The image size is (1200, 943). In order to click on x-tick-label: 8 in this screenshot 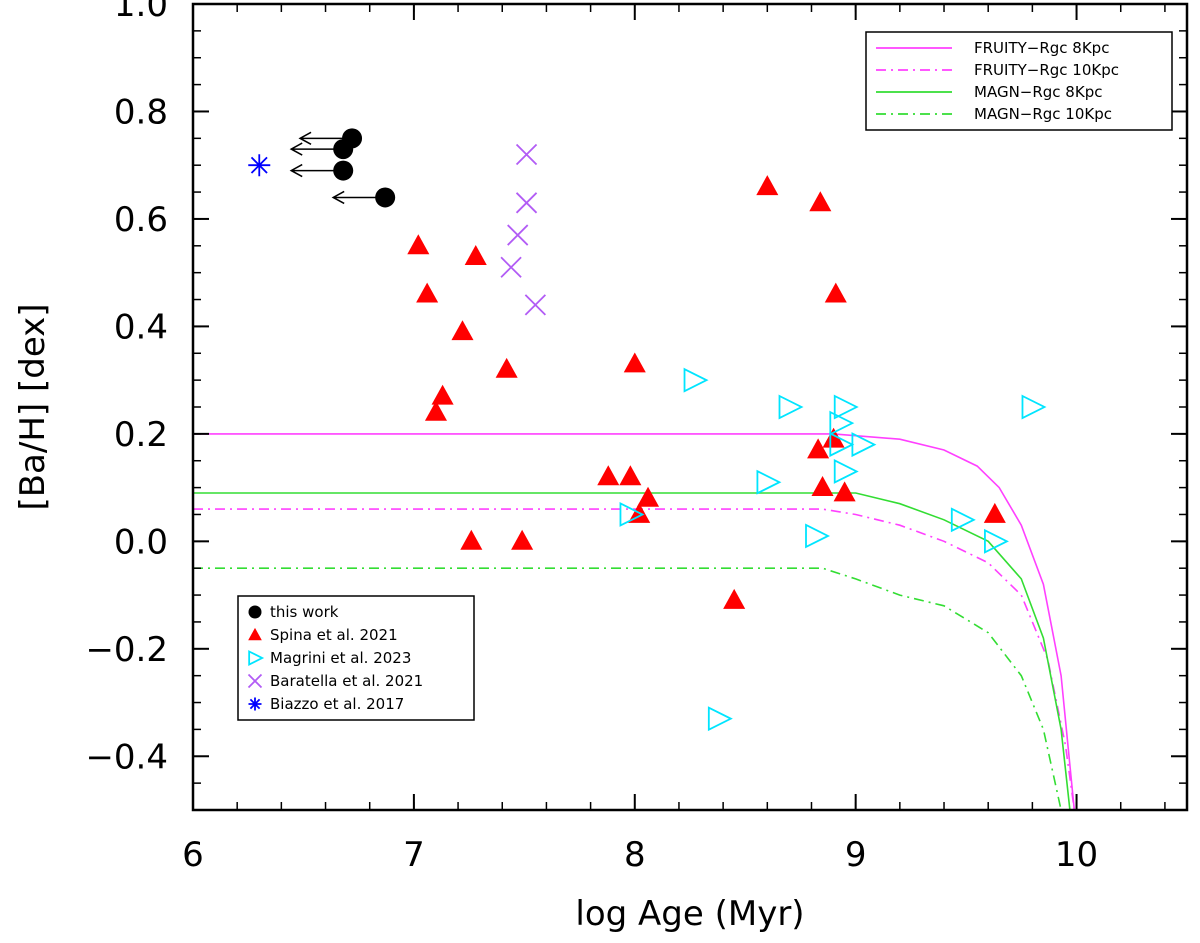, I will do `click(635, 855)`.